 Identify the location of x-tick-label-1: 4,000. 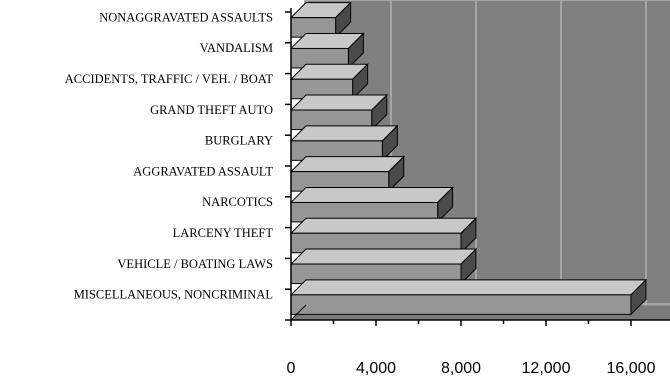
(376, 368).